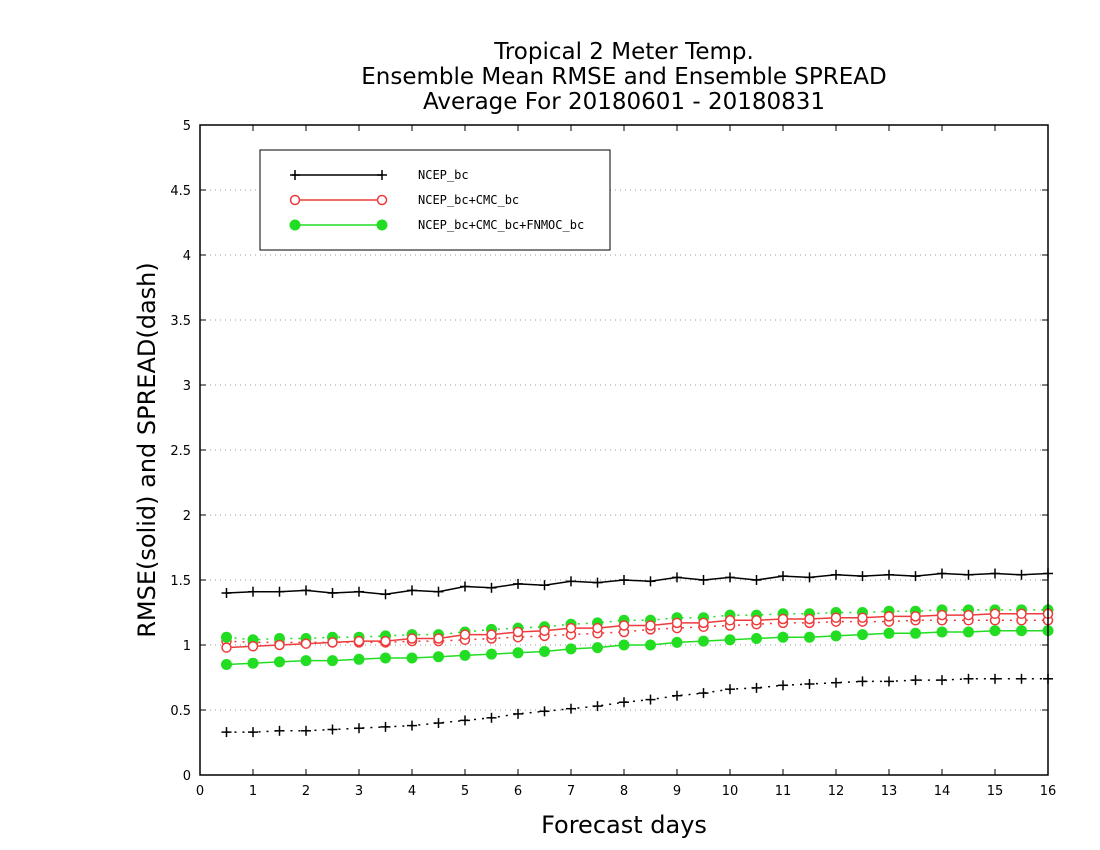 The height and width of the screenshot is (850, 1100). Describe the element at coordinates (624, 102) in the screenshot. I see `chart-title-line-3: Average For 20180601 - 20180831` at that location.